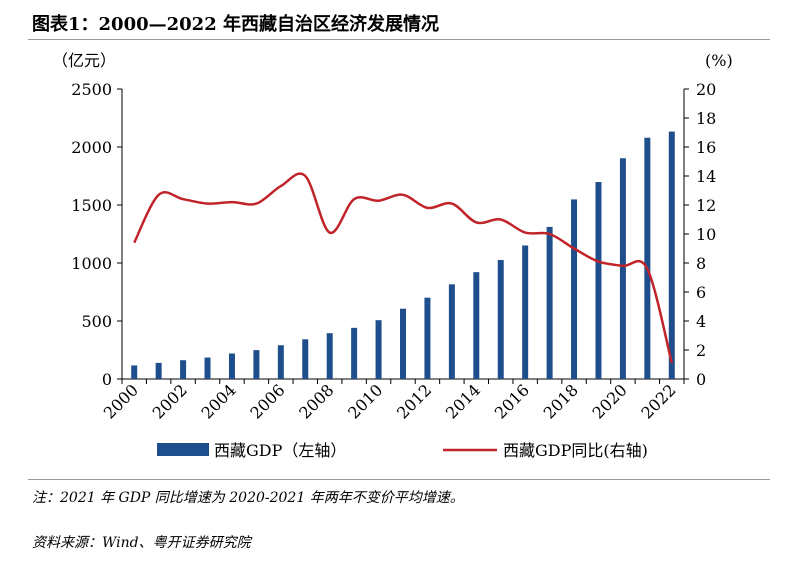 This screenshot has width=798, height=566. What do you see at coordinates (84, 60) in the screenshot?
I see `left-axis-unit: （亿元）` at bounding box center [84, 60].